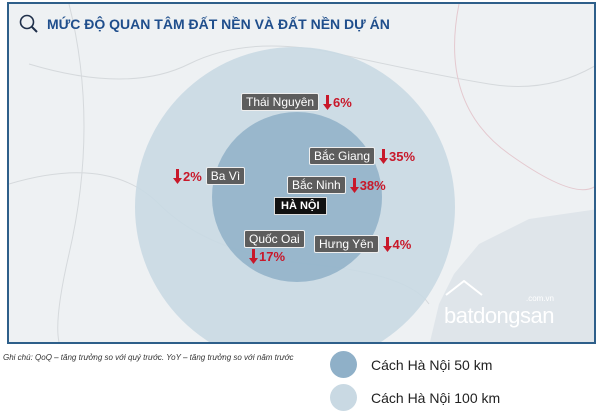 The image size is (600, 411). What do you see at coordinates (342, 156) in the screenshot?
I see `location-label-bac-giang: Bắc Giang` at bounding box center [342, 156].